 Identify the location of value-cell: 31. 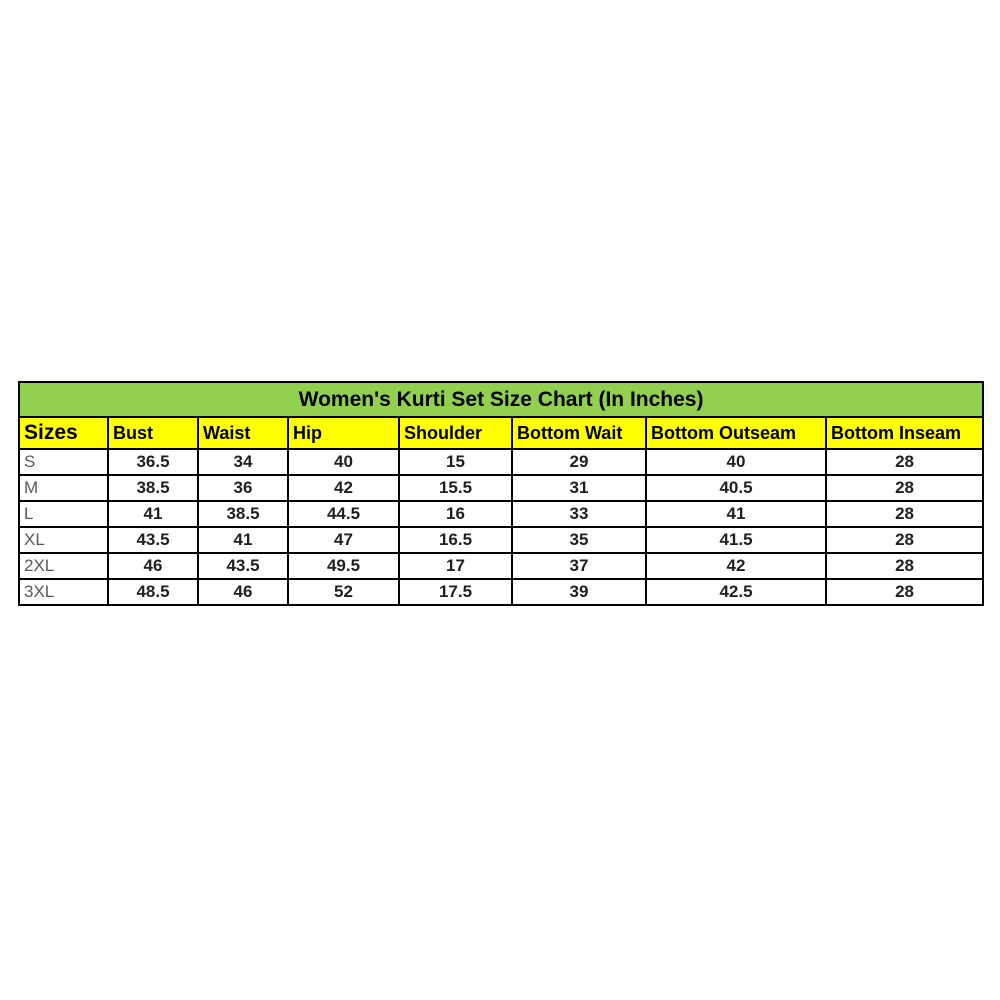
(579, 488).